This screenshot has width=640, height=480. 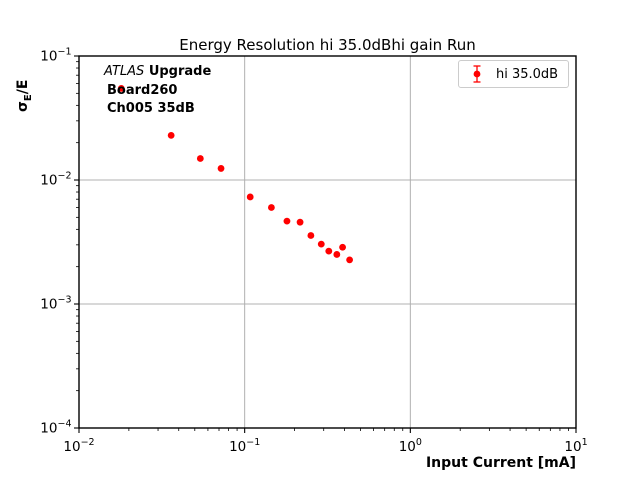 I want to click on x-axis-label: Input Current [mA], so click(x=500, y=463).